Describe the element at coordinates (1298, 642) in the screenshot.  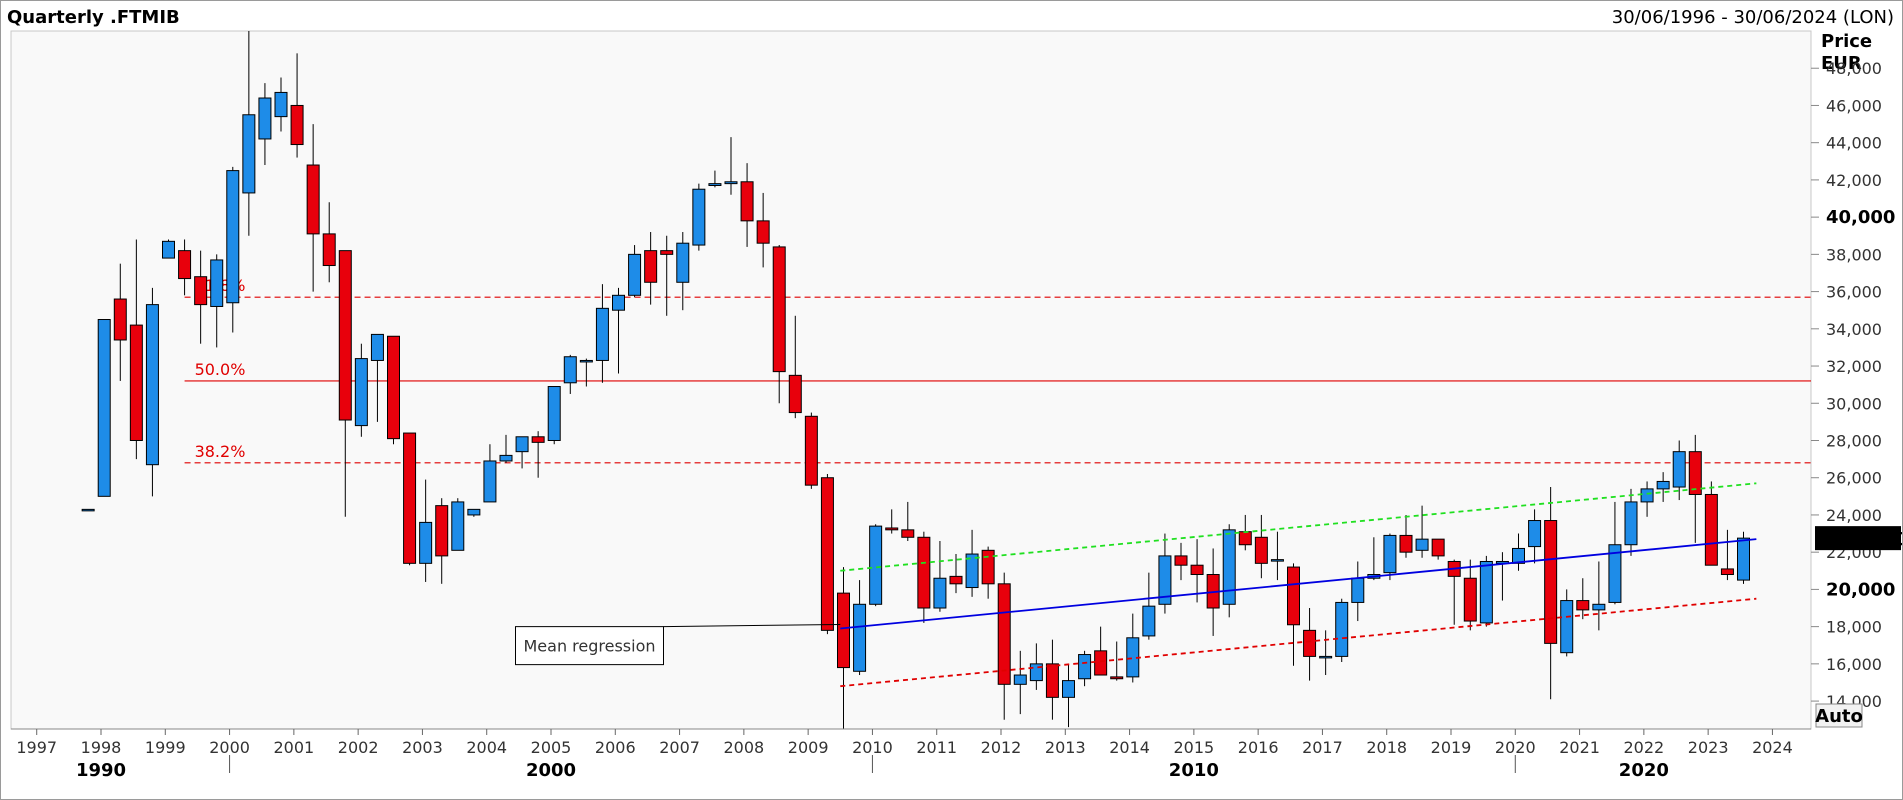
I see `regression-lower-line` at that location.